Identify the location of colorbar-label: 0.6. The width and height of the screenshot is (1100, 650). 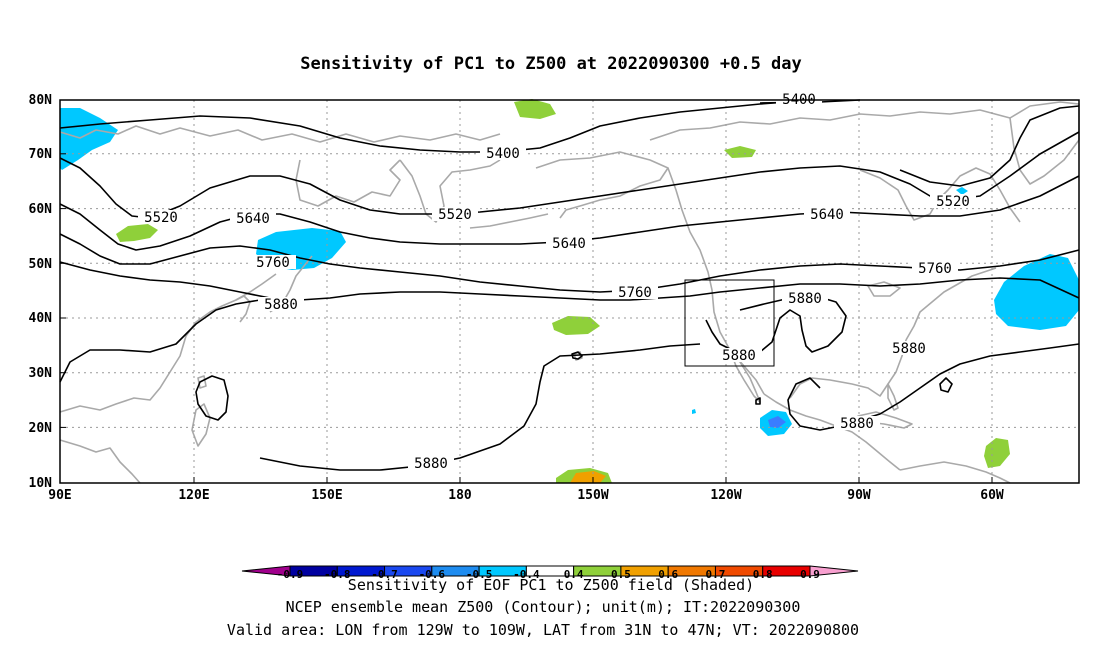
(668, 574).